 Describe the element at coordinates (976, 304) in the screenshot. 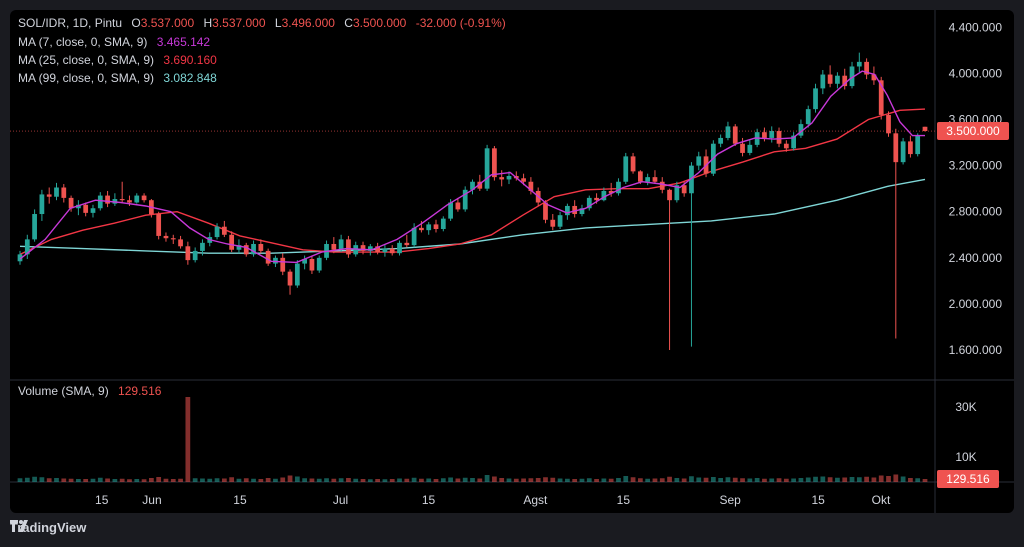

I see `price-tick-label: 2.000.000` at that location.